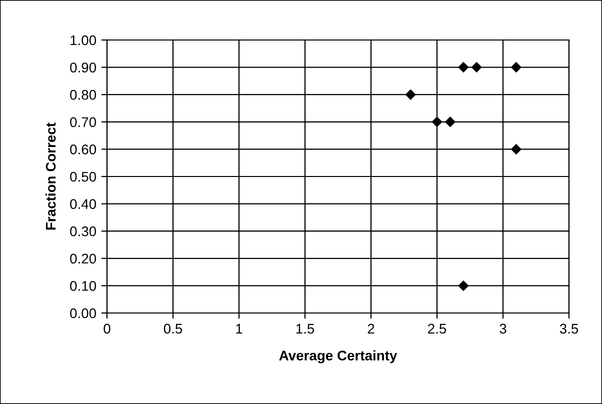 This screenshot has width=602, height=404. Describe the element at coordinates (83, 259) in the screenshot. I see `y-tick-label: 0.20` at that location.